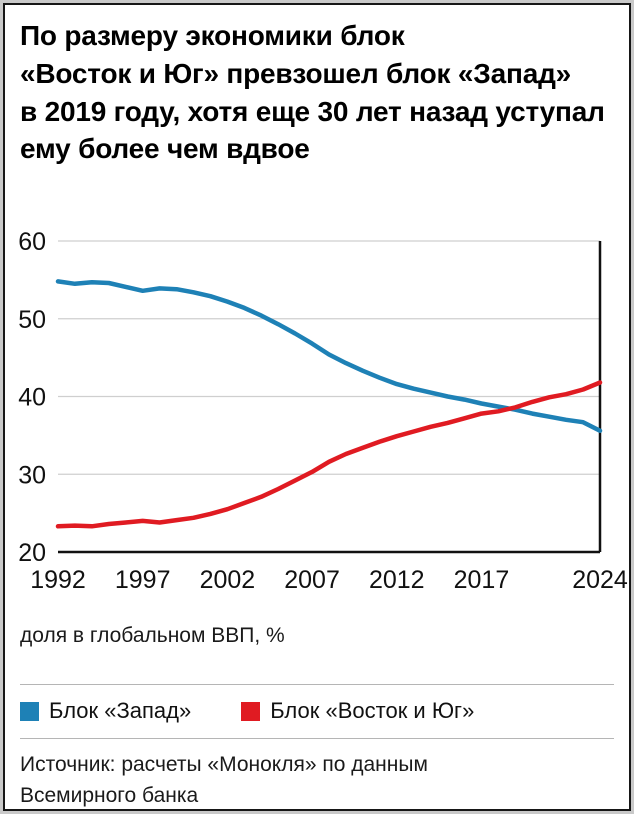  What do you see at coordinates (32, 553) in the screenshot?
I see `svg-text: 20` at bounding box center [32, 553].